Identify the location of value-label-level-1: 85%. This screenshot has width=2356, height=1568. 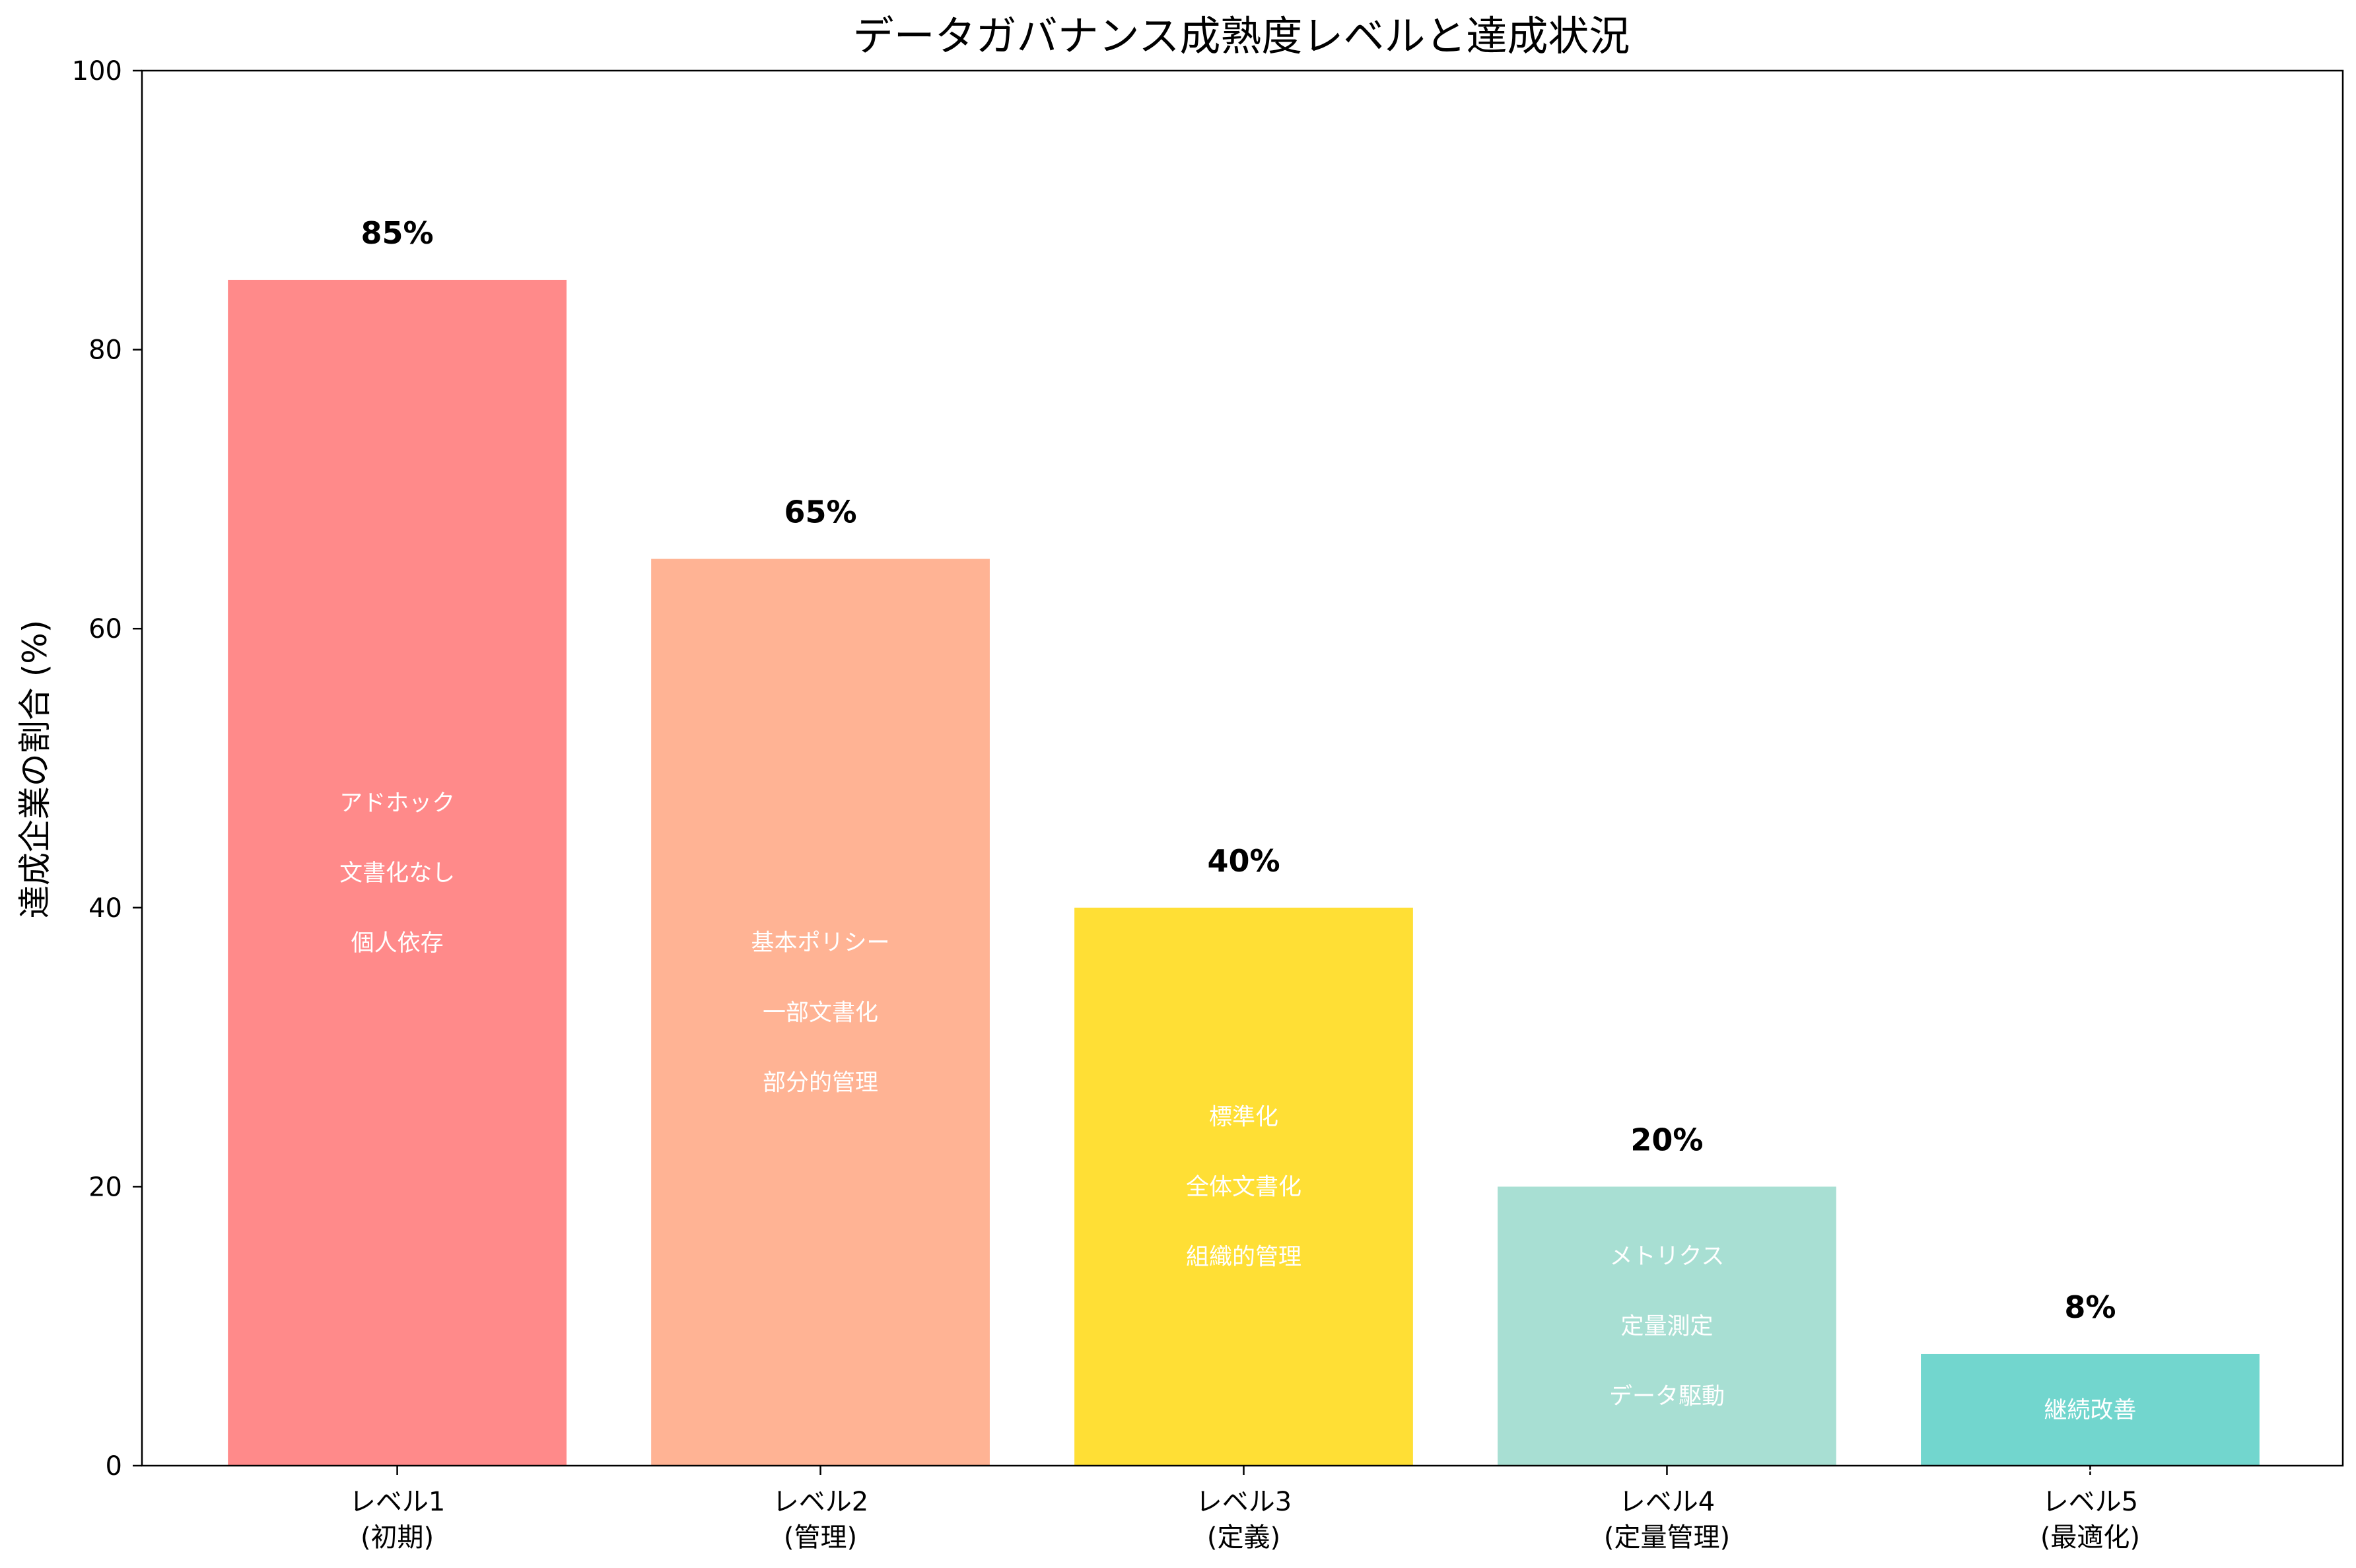
(397, 233).